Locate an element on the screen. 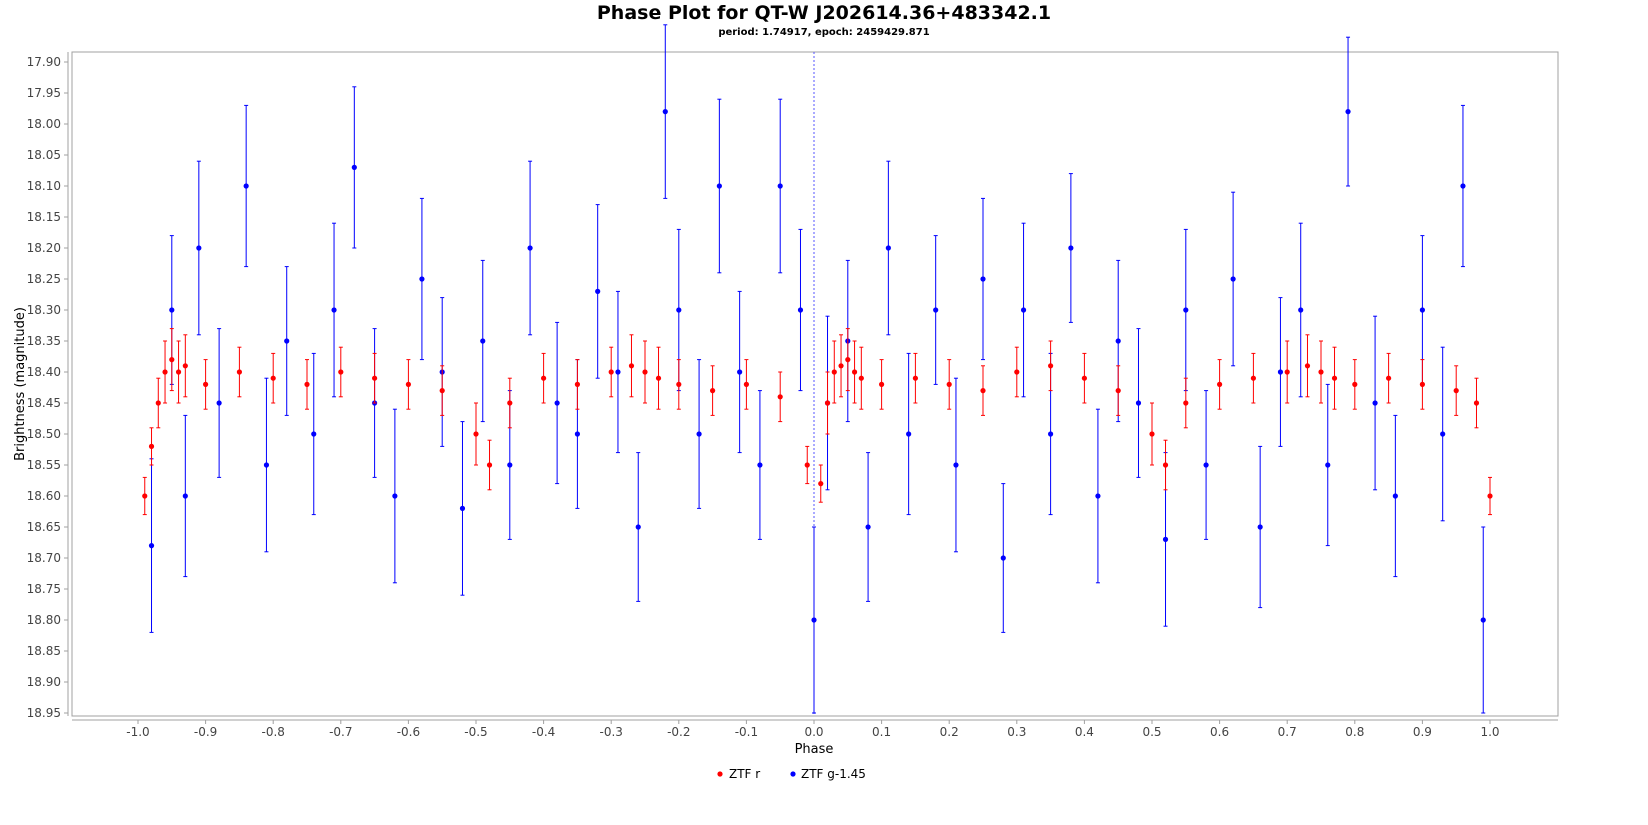 The height and width of the screenshot is (825, 1648). legend-label-ztf-g: ZTF g-1.45 is located at coordinates (833, 774).